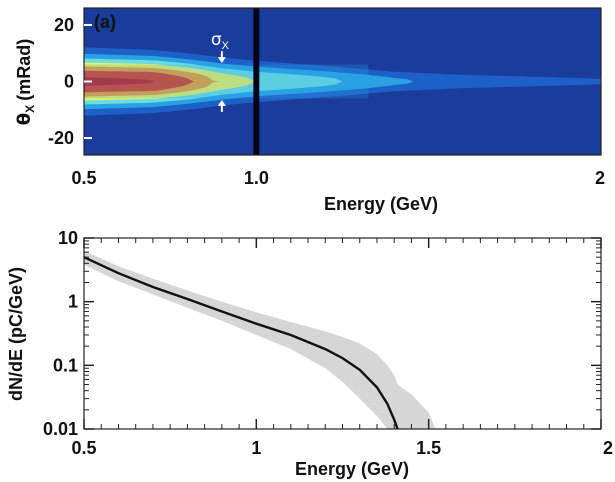 The width and height of the screenshot is (615, 482). I want to click on heatmap-y-tick-label: 0, so click(69, 82).